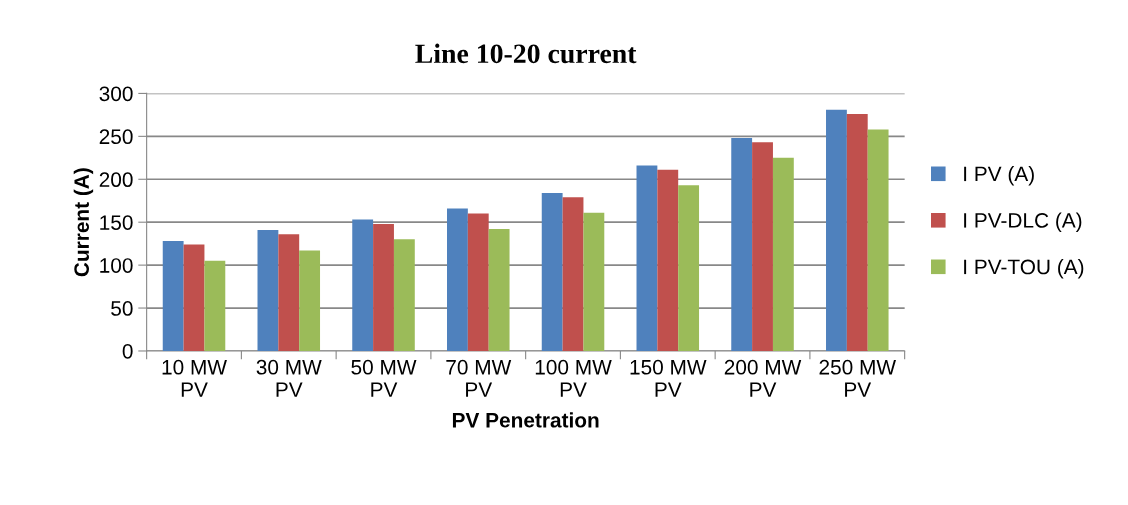 The height and width of the screenshot is (505, 1128). What do you see at coordinates (857, 378) in the screenshot?
I see `x-tick-label: 250 MW PV` at bounding box center [857, 378].